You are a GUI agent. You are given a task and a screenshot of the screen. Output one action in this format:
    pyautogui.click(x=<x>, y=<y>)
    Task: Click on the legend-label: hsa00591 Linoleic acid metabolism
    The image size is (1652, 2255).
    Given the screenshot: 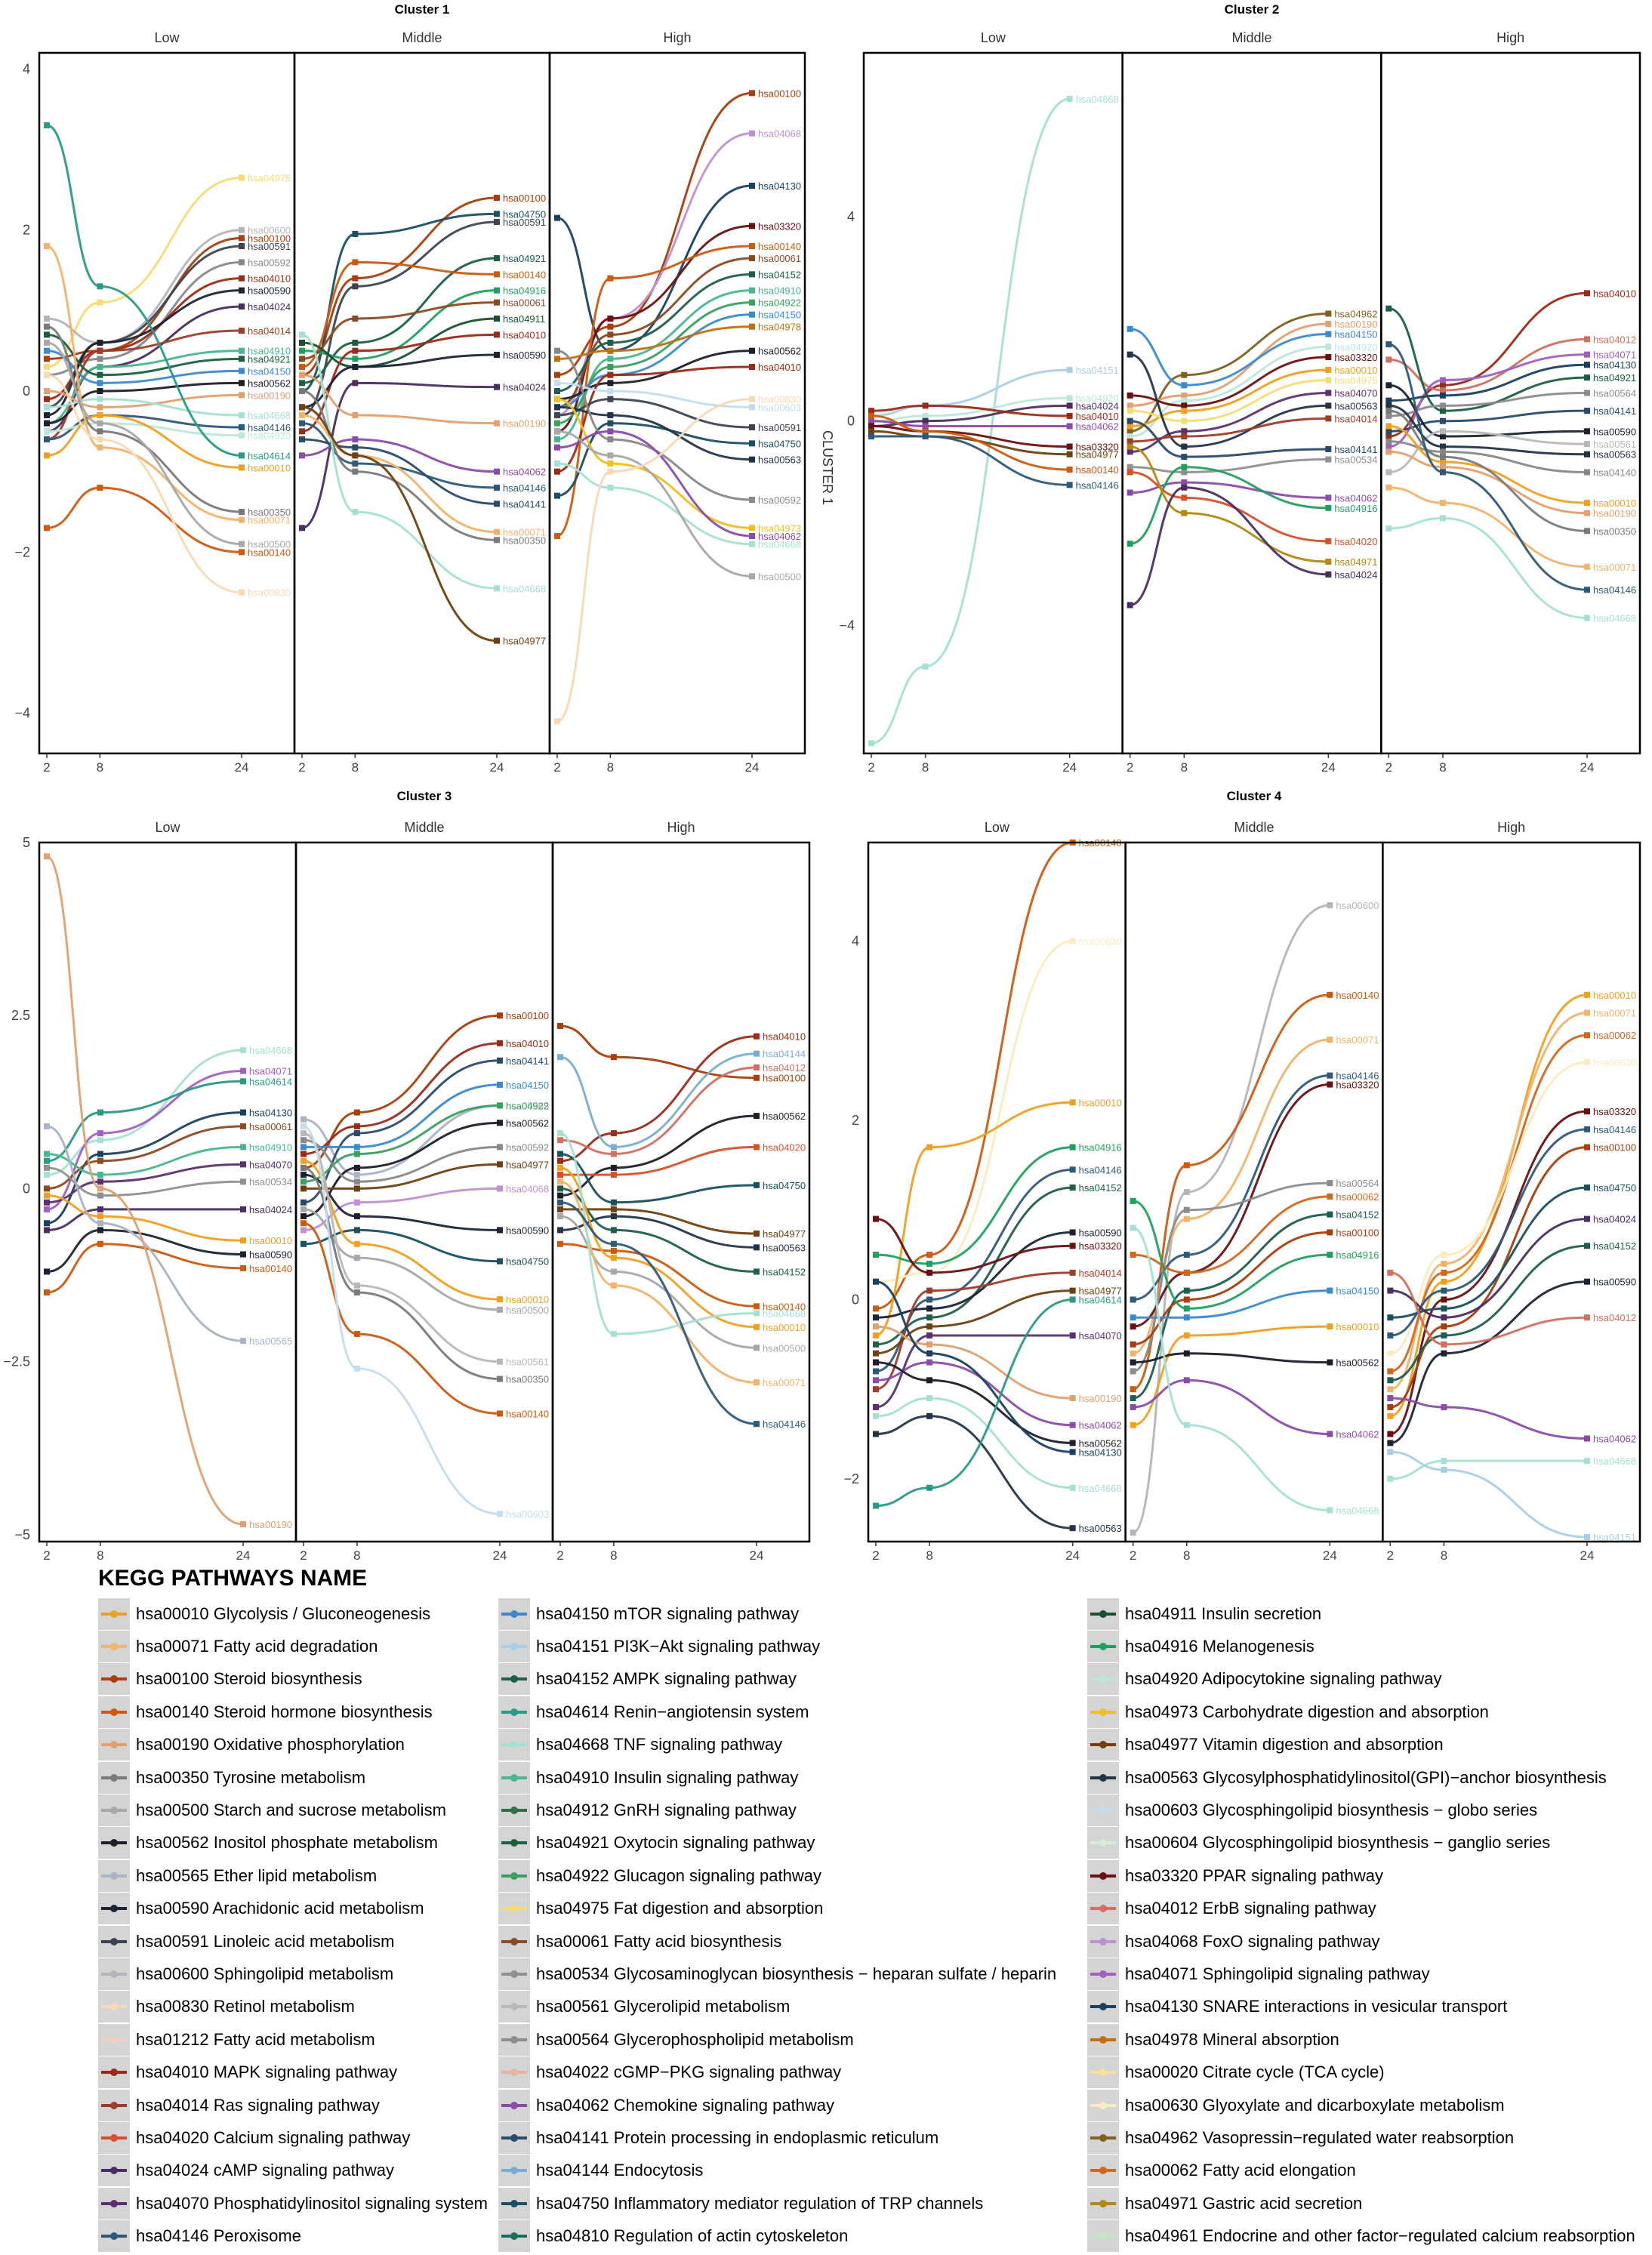 What is the action you would take?
    pyautogui.click(x=266, y=1941)
    